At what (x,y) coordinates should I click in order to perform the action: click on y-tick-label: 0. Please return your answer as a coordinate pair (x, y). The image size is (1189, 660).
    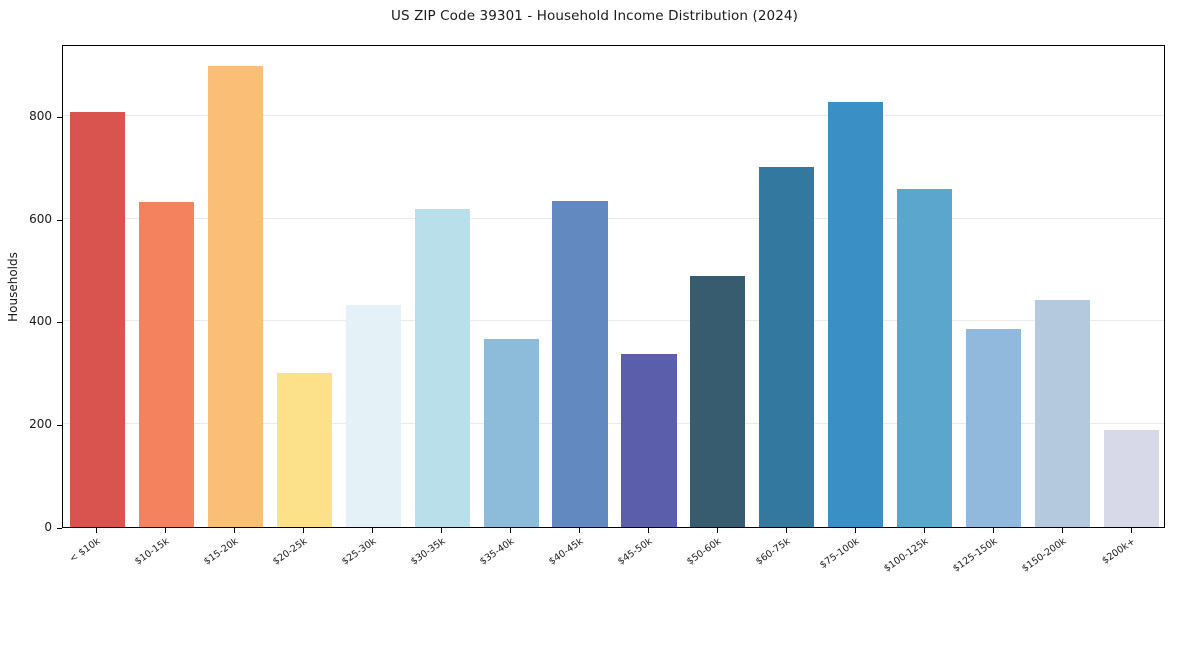
    Looking at the image, I should click on (48, 527).